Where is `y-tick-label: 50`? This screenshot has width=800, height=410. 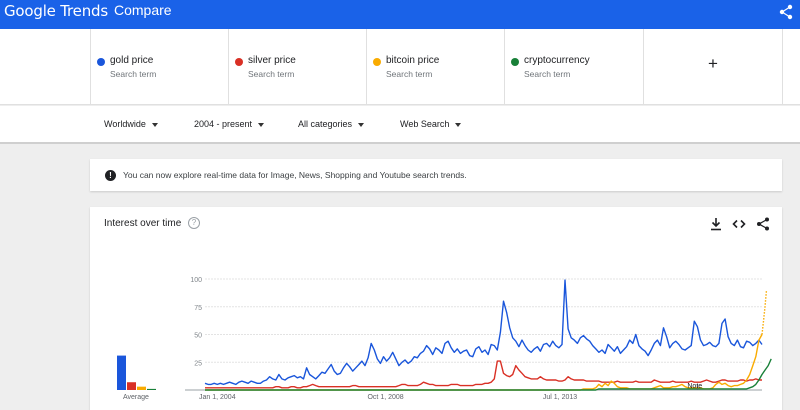 y-tick-label: 50 is located at coordinates (198, 336).